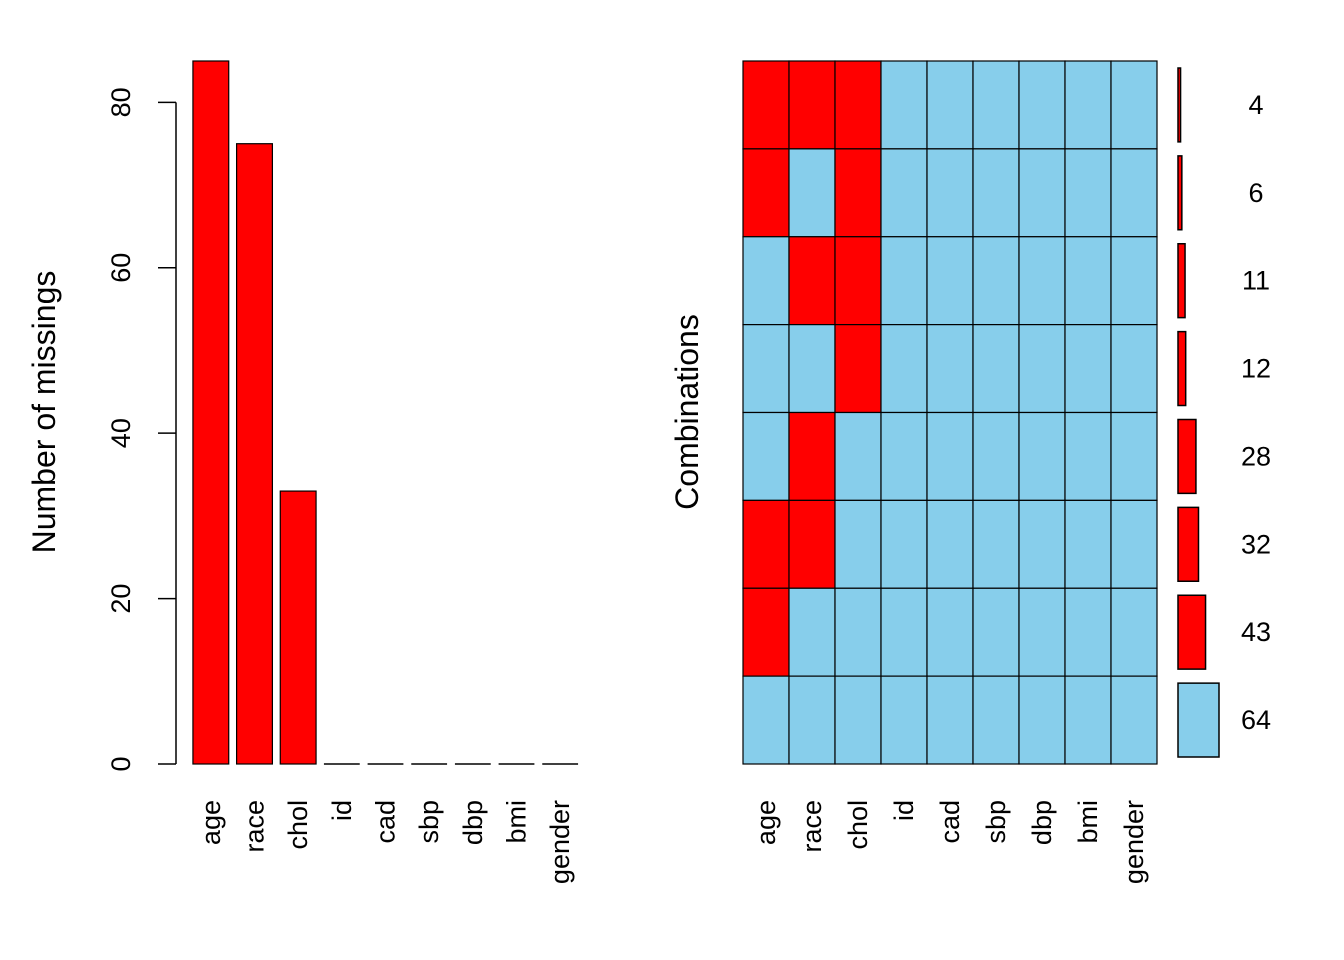  What do you see at coordinates (904, 193) in the screenshot?
I see `cell-id-row2` at bounding box center [904, 193].